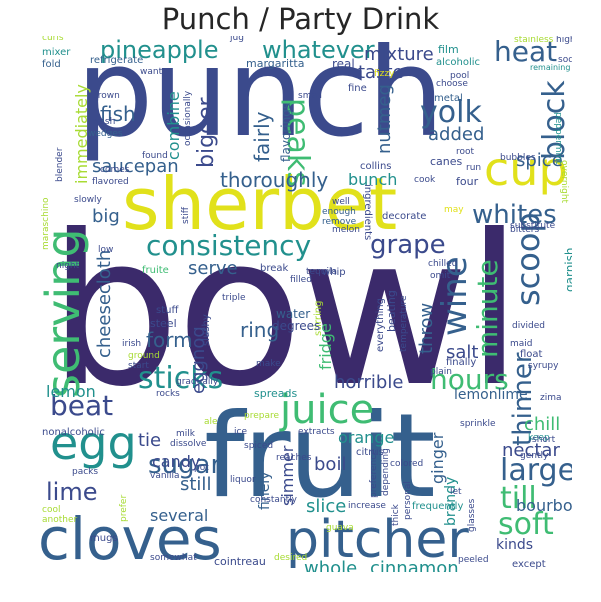 The width and height of the screenshot is (601, 602). Describe the element at coordinates (259, 446) in the screenshot. I see `word-spiced: spiced` at that location.